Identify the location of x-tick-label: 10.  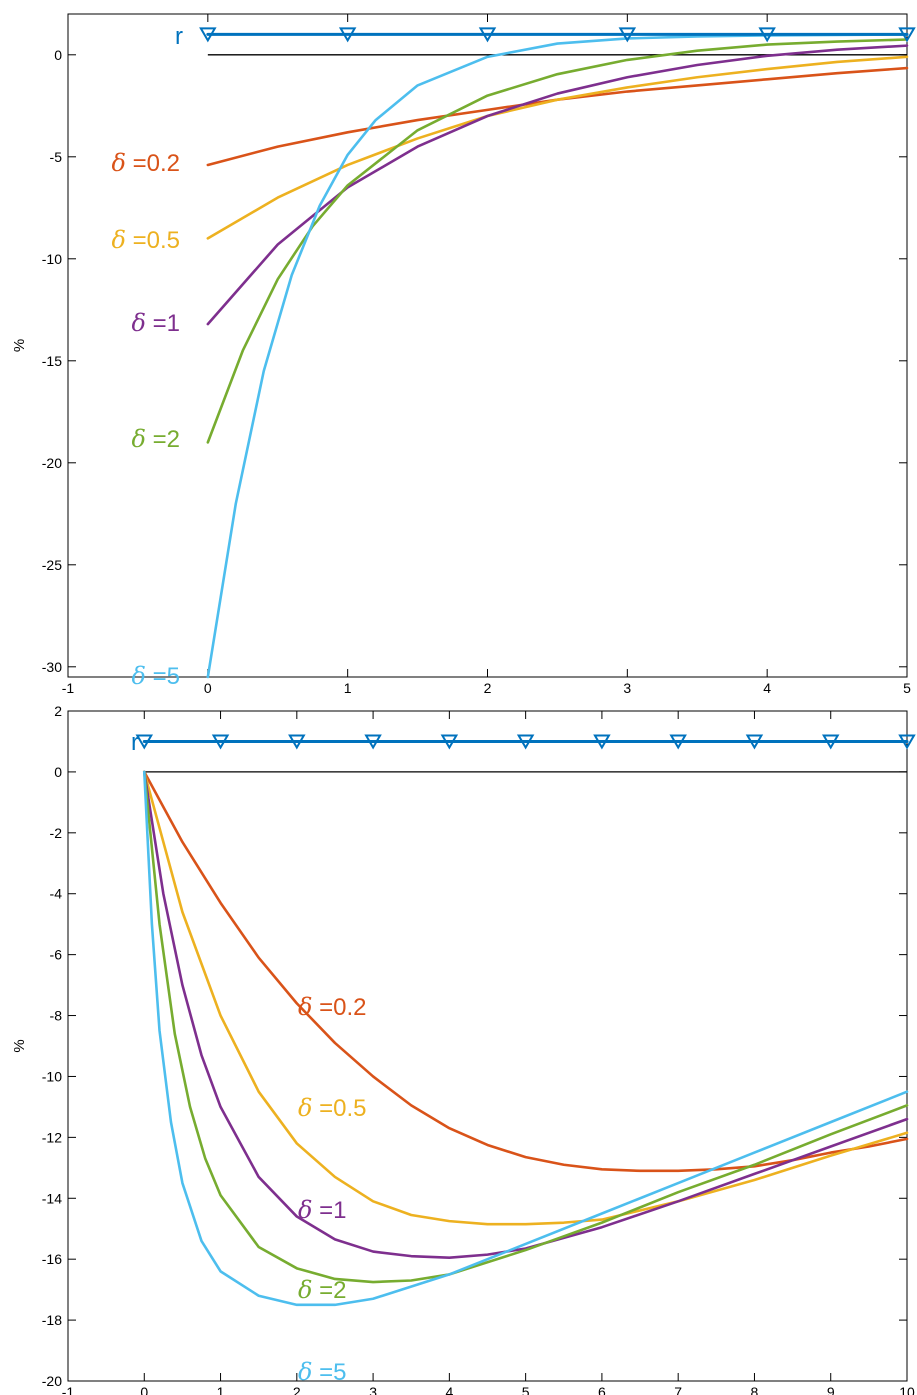
(907, 1389).